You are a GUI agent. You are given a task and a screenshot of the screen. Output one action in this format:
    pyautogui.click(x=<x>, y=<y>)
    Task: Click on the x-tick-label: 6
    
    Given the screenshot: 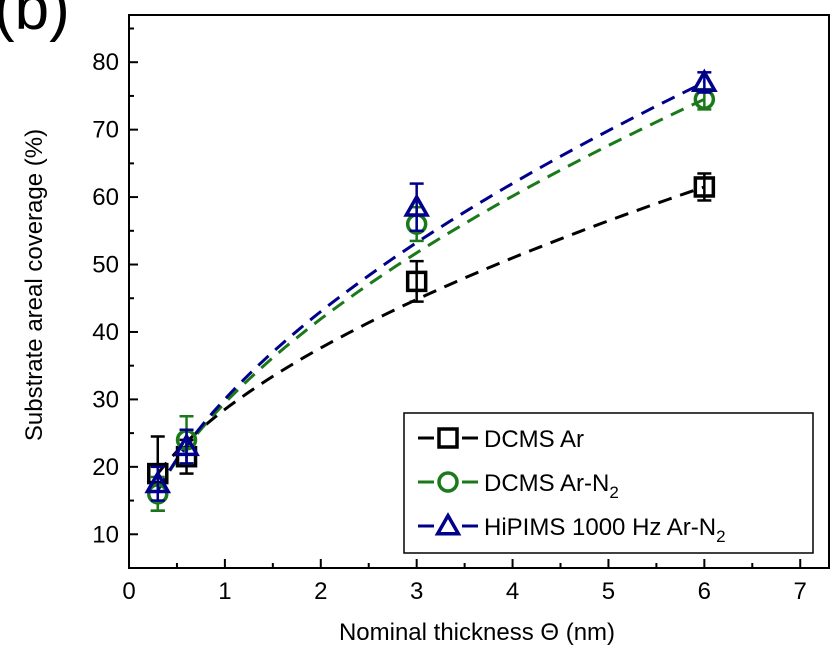 What is the action you would take?
    pyautogui.click(x=704, y=591)
    